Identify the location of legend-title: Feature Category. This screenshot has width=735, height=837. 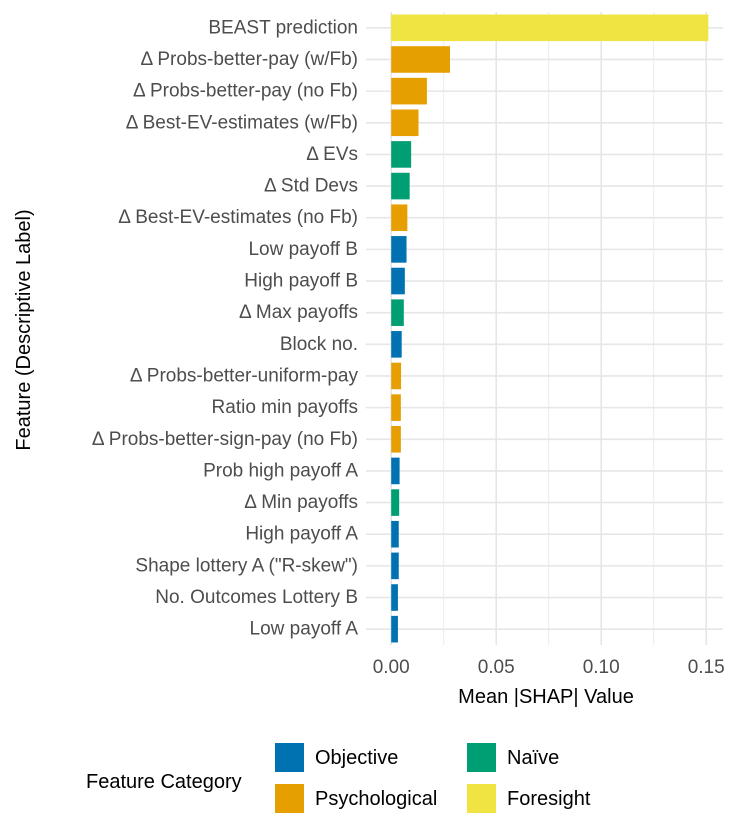
(164, 782).